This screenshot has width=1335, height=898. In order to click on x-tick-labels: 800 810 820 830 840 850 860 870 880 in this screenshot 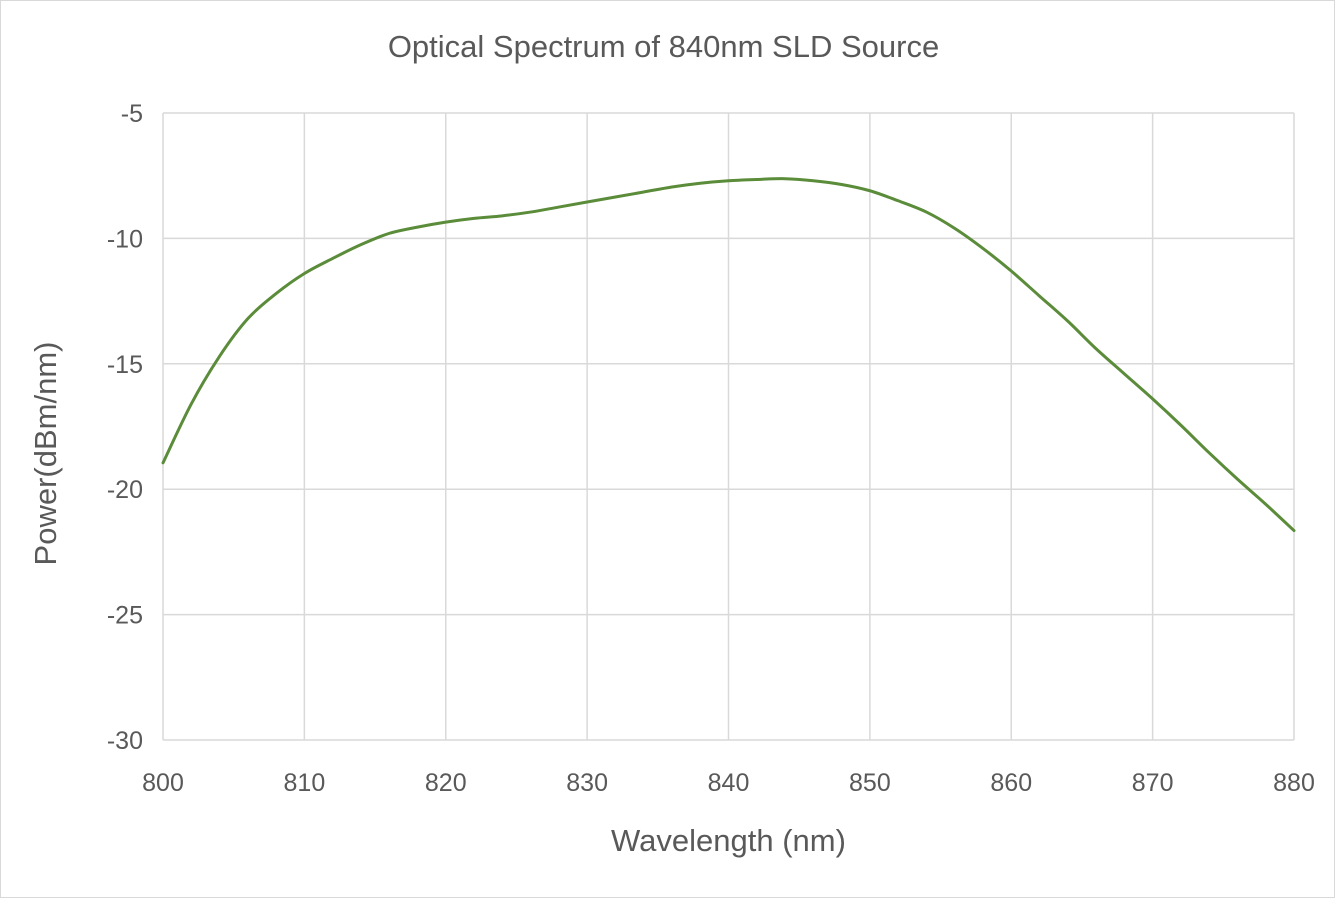, I will do `click(728, 783)`.